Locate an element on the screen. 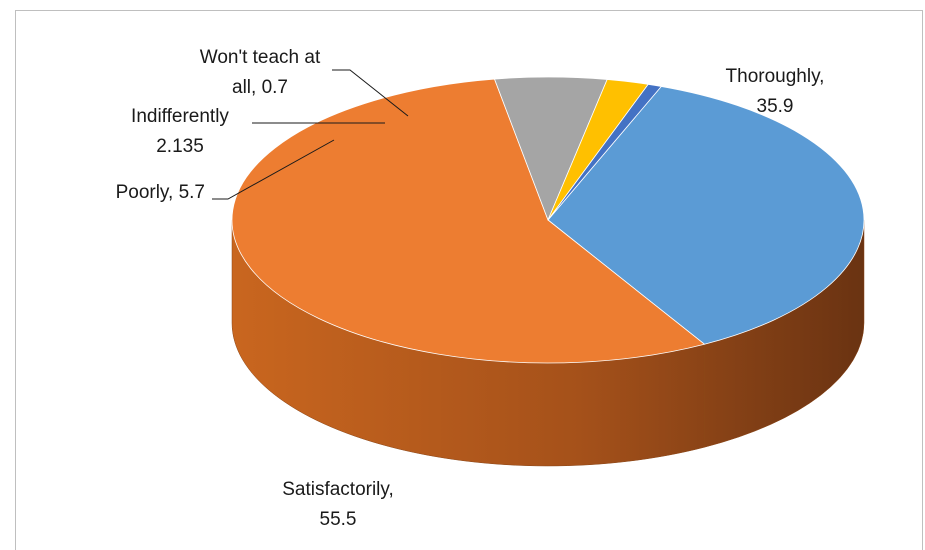 The image size is (925, 550). data-label-won-t-teach-at-all: Won't teach at all, 0.7 is located at coordinates (260, 72).